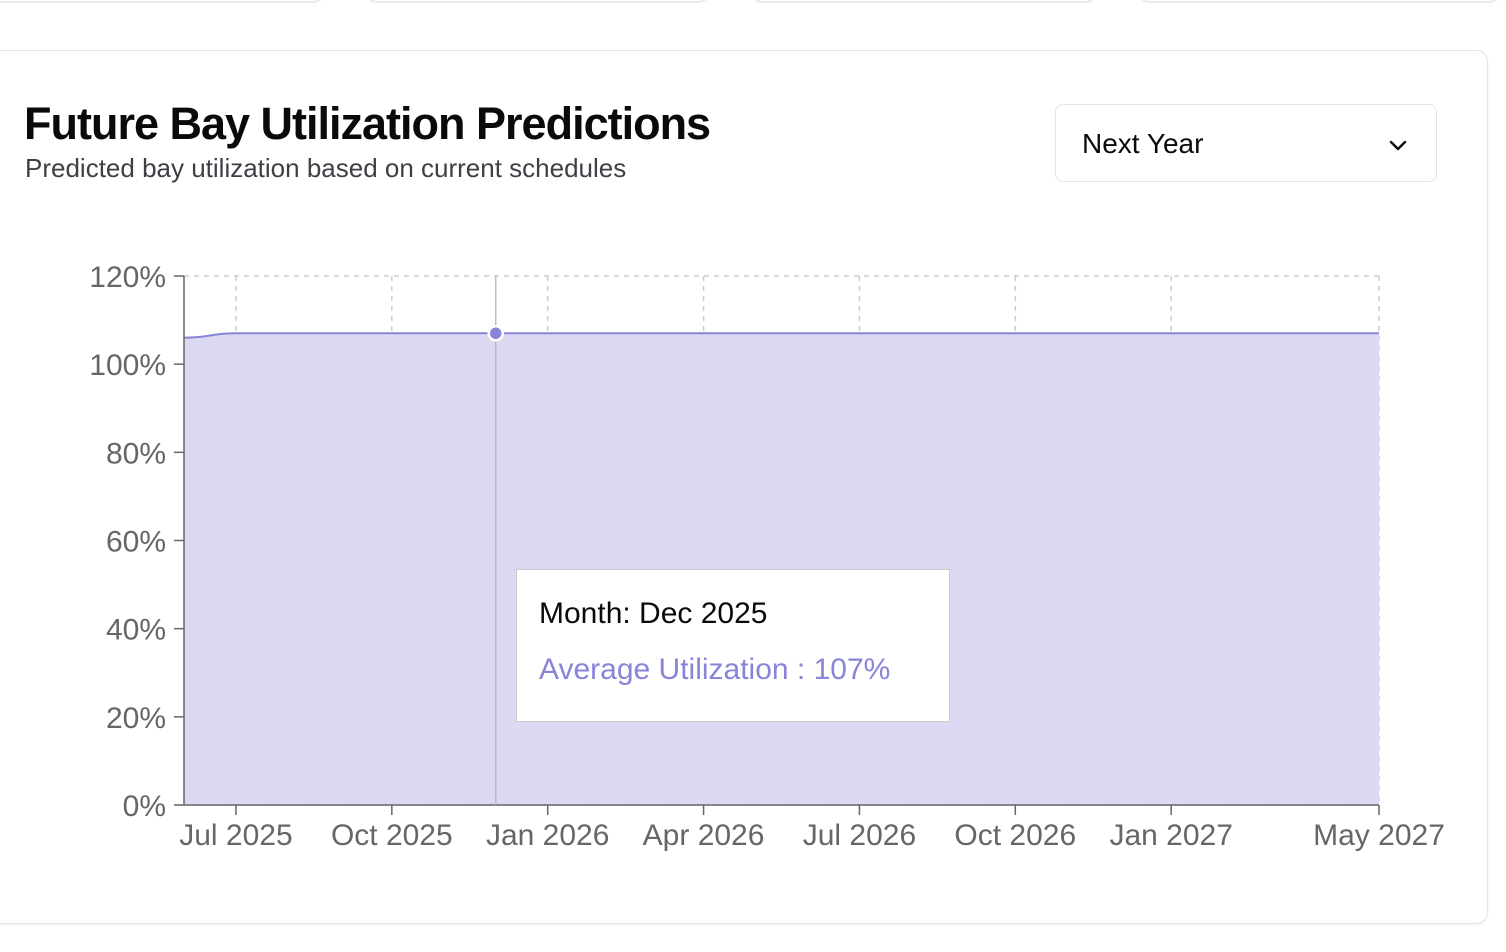 The height and width of the screenshot is (952, 1506). I want to click on y-tick-label: 80%, so click(136, 453).